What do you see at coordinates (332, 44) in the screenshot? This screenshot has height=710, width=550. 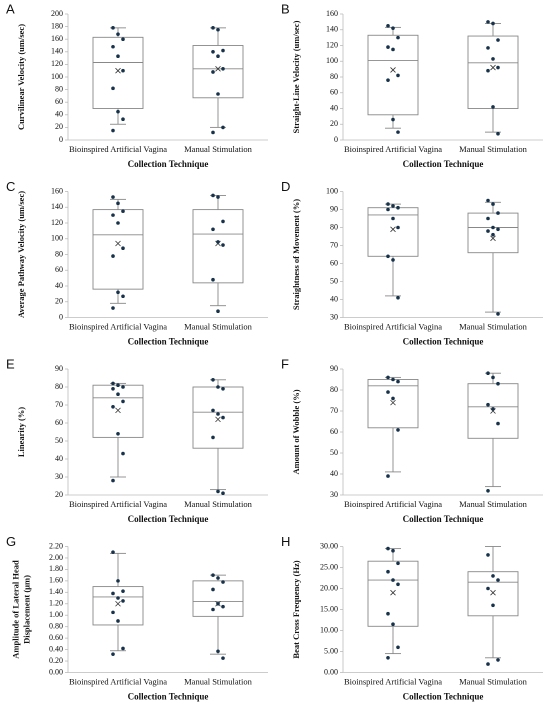 I see `y-tick-label: 120` at bounding box center [332, 44].